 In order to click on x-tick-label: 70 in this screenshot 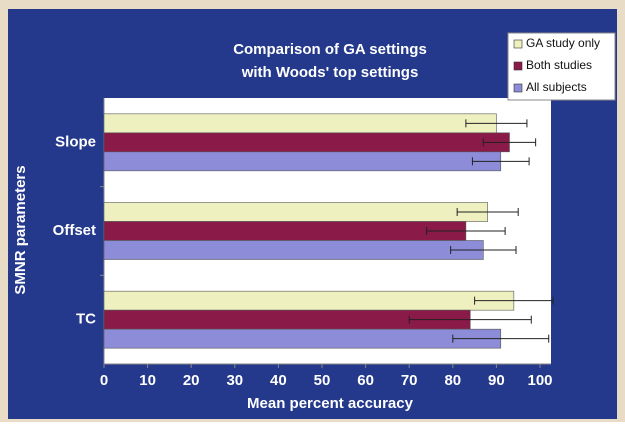, I will do `click(409, 380)`.